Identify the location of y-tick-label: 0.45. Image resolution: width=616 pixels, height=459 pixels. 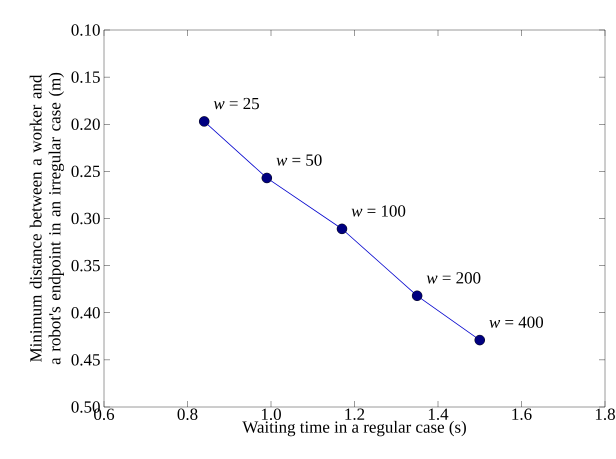
(85, 360).